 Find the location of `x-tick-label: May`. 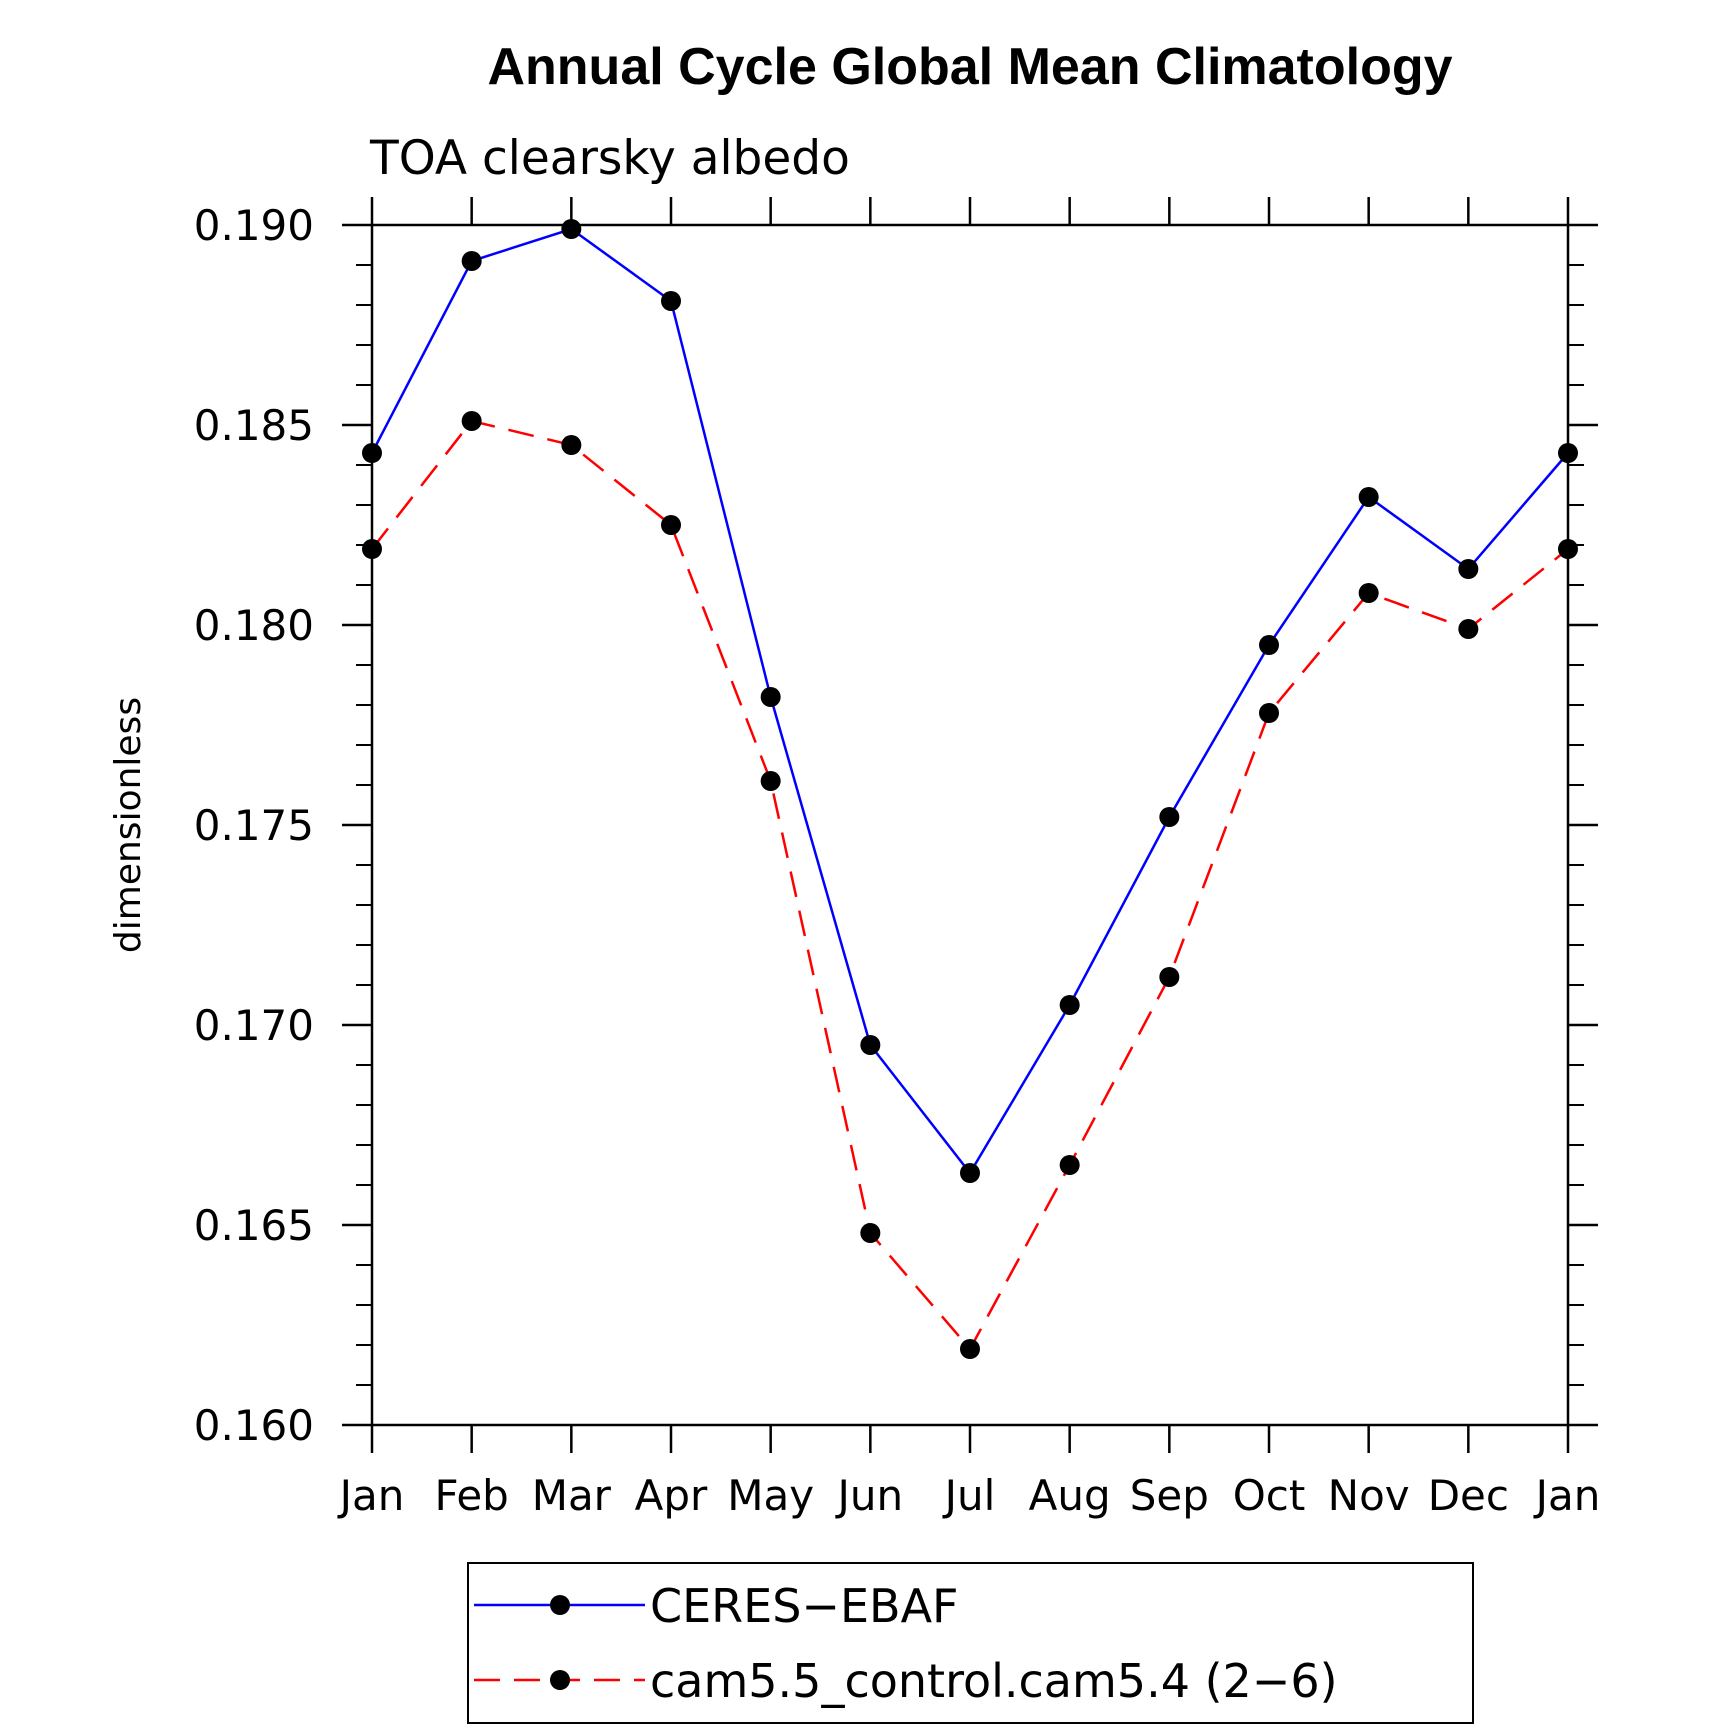

x-tick-label: May is located at coordinates (770, 1495).